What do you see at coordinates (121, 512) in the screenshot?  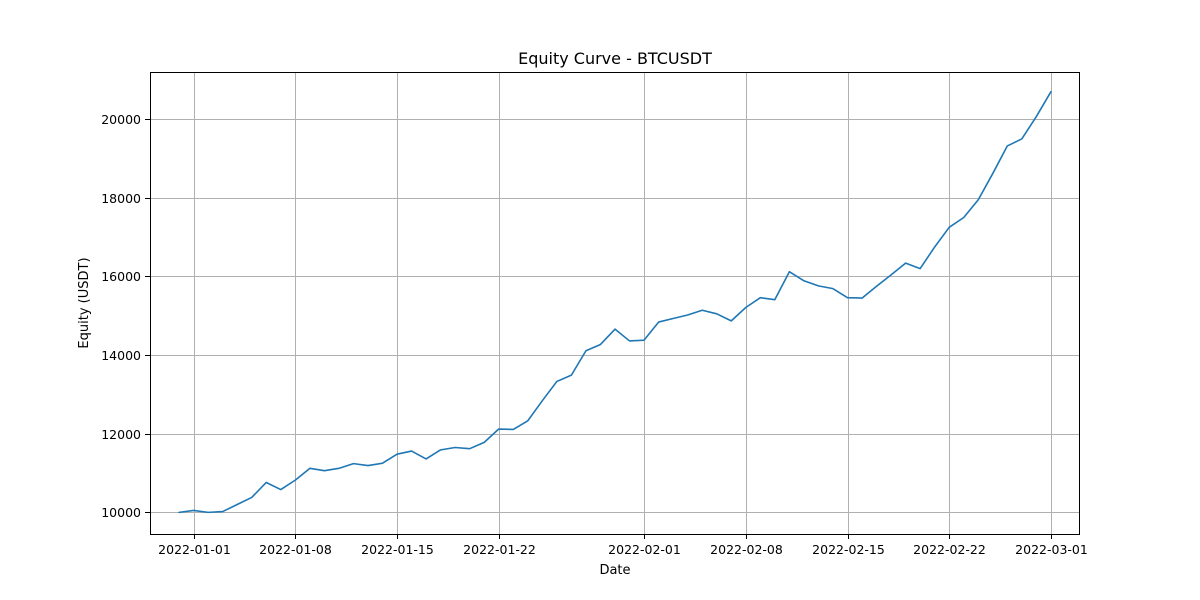 I see `y-tick-label: 10000` at bounding box center [121, 512].